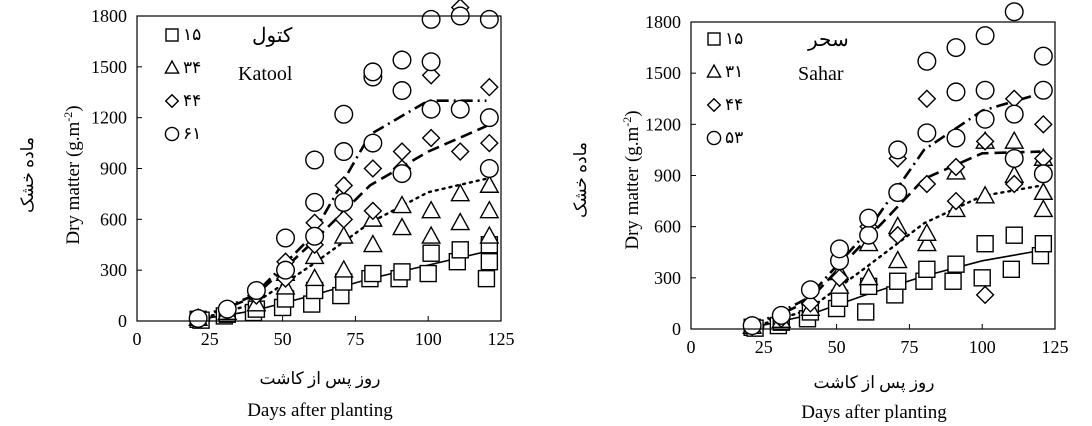  I want to click on x-axis-label-fa: روز پس از کاشت, so click(320, 379).